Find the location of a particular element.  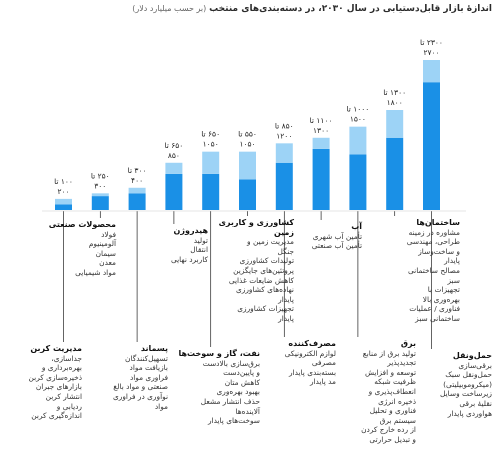

label-item: توسعه و افزایش is located at coordinates (390, 372).